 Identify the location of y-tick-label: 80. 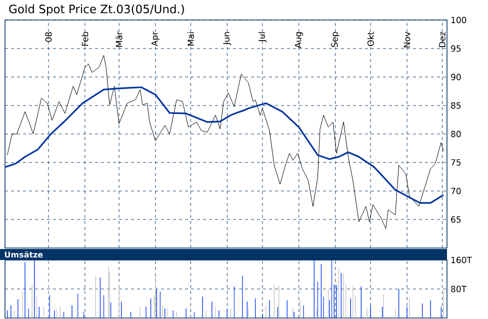
(456, 134).